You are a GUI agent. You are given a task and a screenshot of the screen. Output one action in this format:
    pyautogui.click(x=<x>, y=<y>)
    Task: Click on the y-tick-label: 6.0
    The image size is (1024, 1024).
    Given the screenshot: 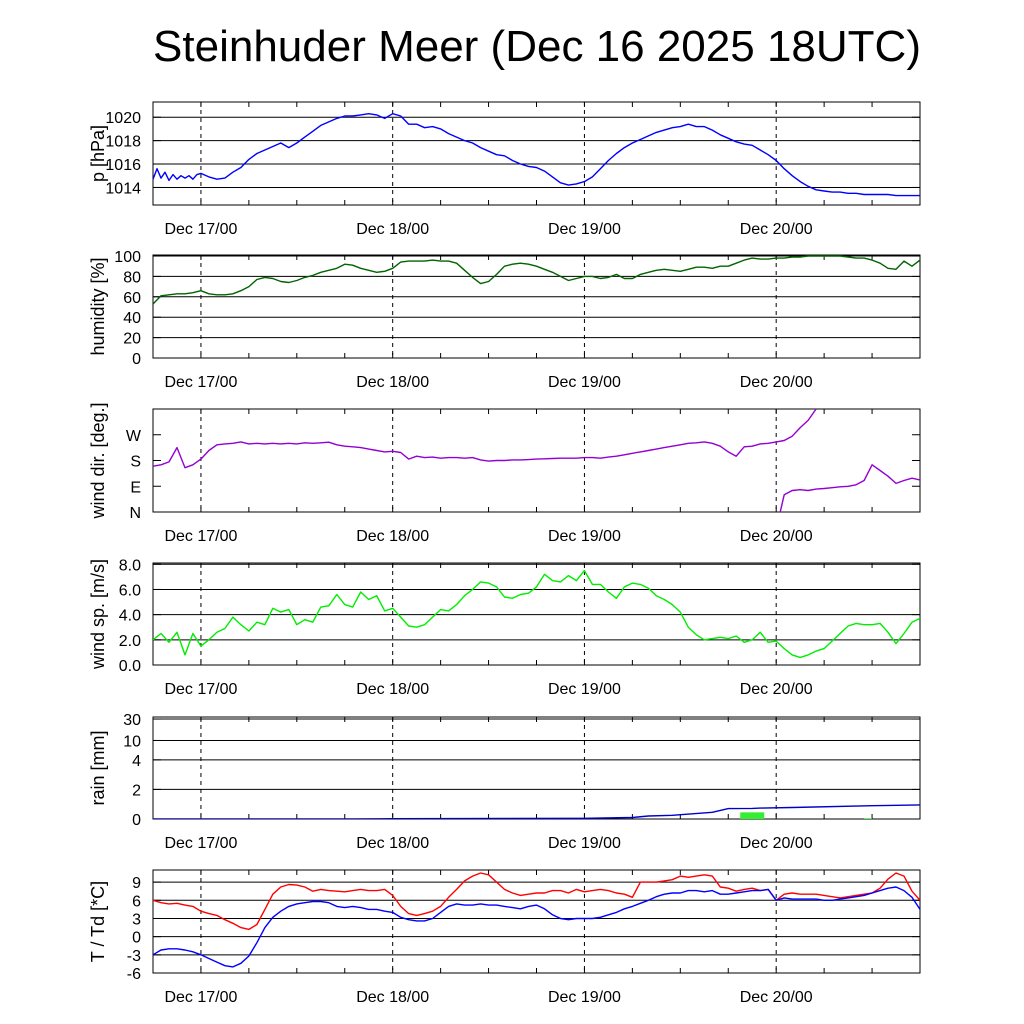 What is the action you would take?
    pyautogui.click(x=130, y=590)
    